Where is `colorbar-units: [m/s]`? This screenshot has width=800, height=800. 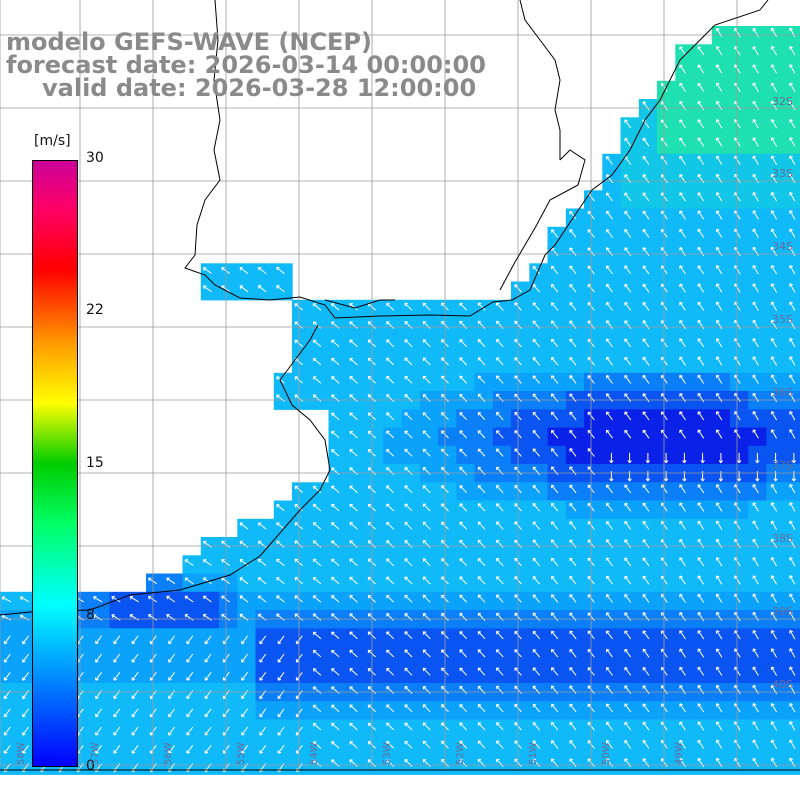 colorbar-units: [m/s] is located at coordinates (52, 141).